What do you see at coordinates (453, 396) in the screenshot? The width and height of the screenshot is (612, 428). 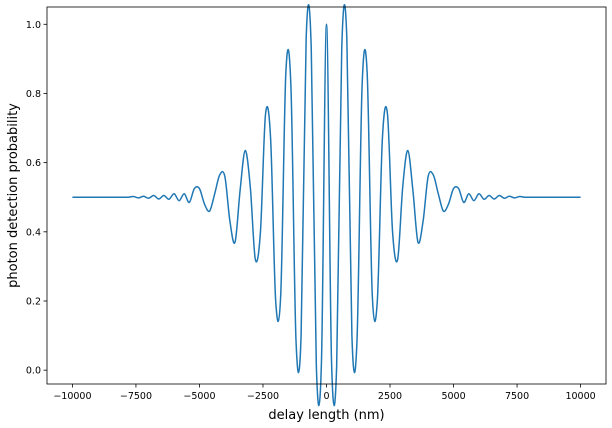 I see `x-tick-label: 5000` at bounding box center [453, 396].